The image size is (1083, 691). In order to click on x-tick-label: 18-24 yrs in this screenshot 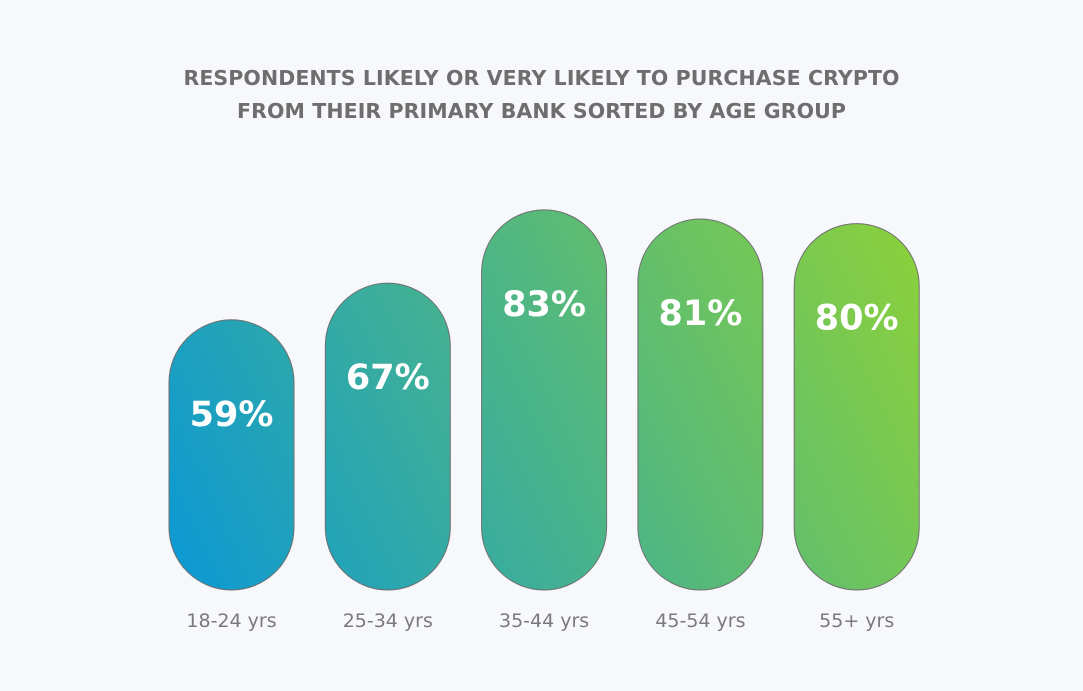, I will do `click(231, 621)`.